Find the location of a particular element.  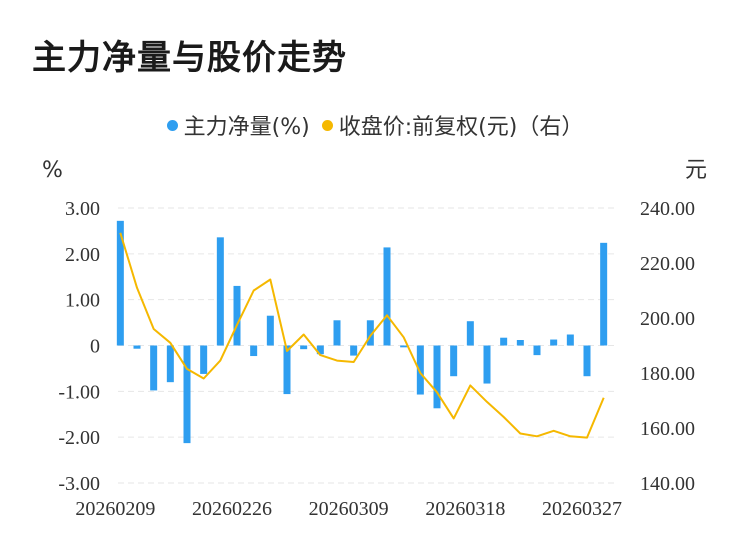

right-tick-label: 140.00 is located at coordinates (667, 484).